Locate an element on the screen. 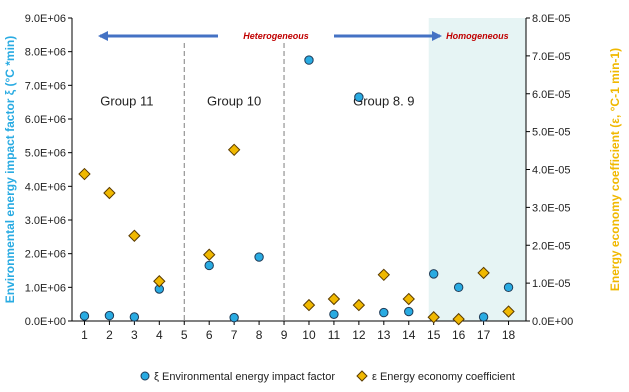  x-tick-label: 9 is located at coordinates (284, 335).